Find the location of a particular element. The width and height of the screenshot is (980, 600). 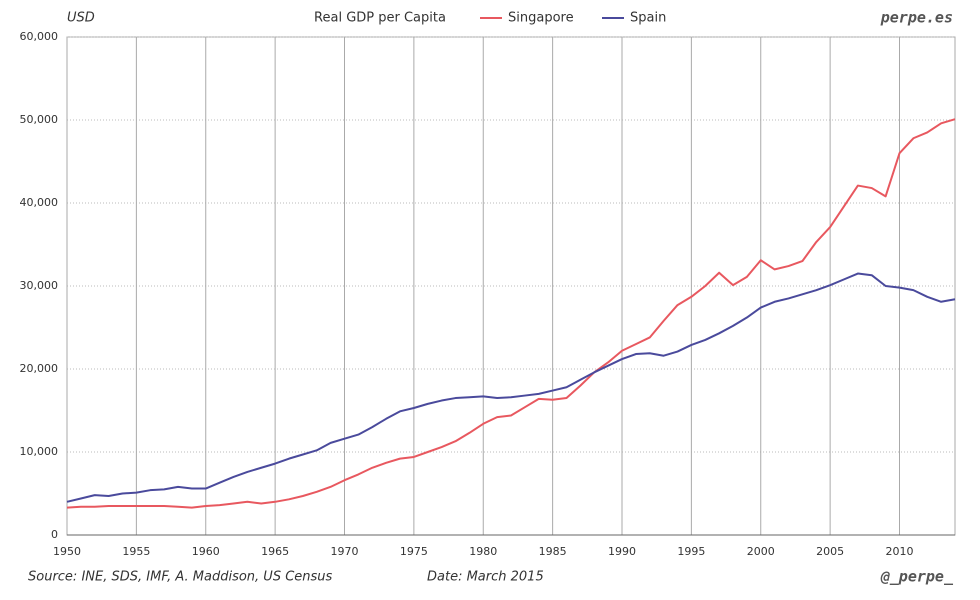

legend-label: Singapore is located at coordinates (541, 18).